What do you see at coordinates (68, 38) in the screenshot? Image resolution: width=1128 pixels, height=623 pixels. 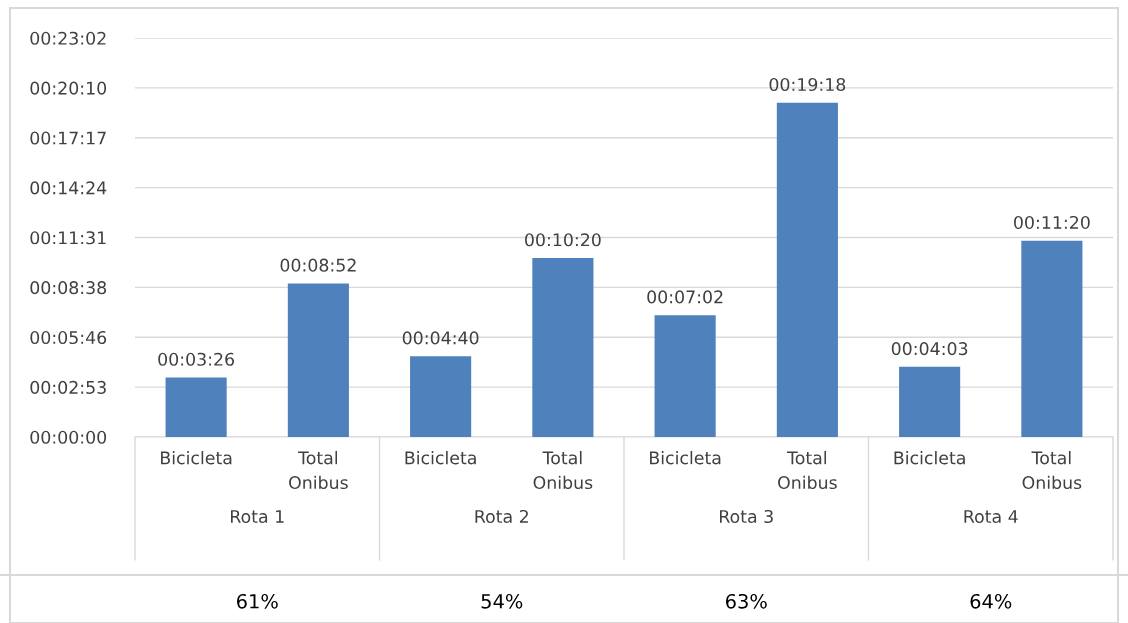 I see `y-tick-label: 00:23:02` at bounding box center [68, 38].